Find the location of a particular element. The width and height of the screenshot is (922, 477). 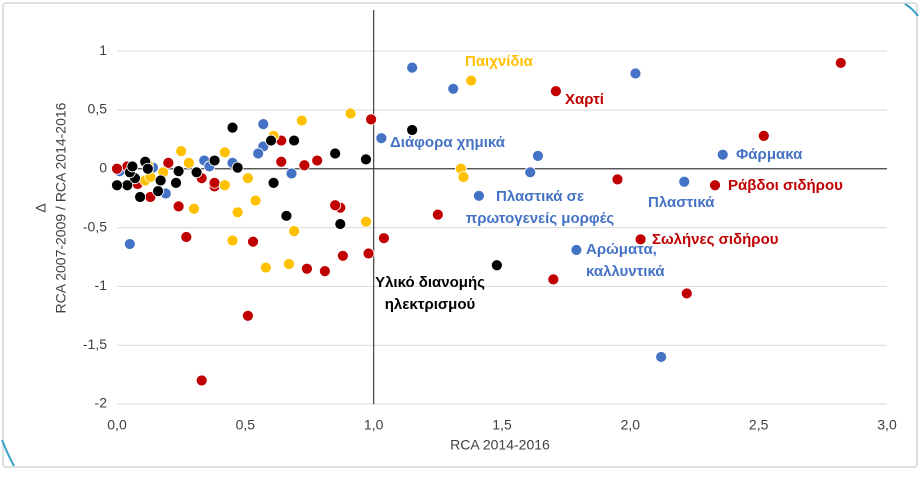

y-tick-label: -0,5 is located at coordinates (95, 226).